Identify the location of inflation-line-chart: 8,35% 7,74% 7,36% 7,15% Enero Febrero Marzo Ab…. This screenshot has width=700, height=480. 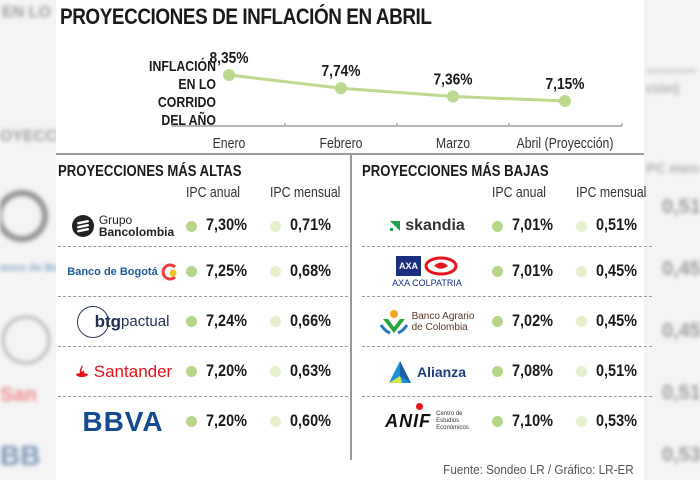
(397, 100).